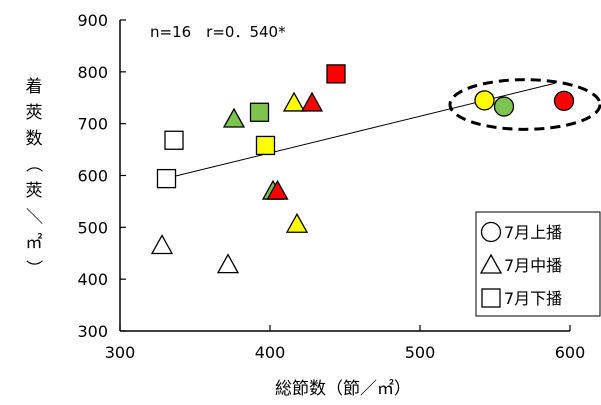  Describe the element at coordinates (491, 298) in the screenshot. I see `legend-square-icon` at that location.